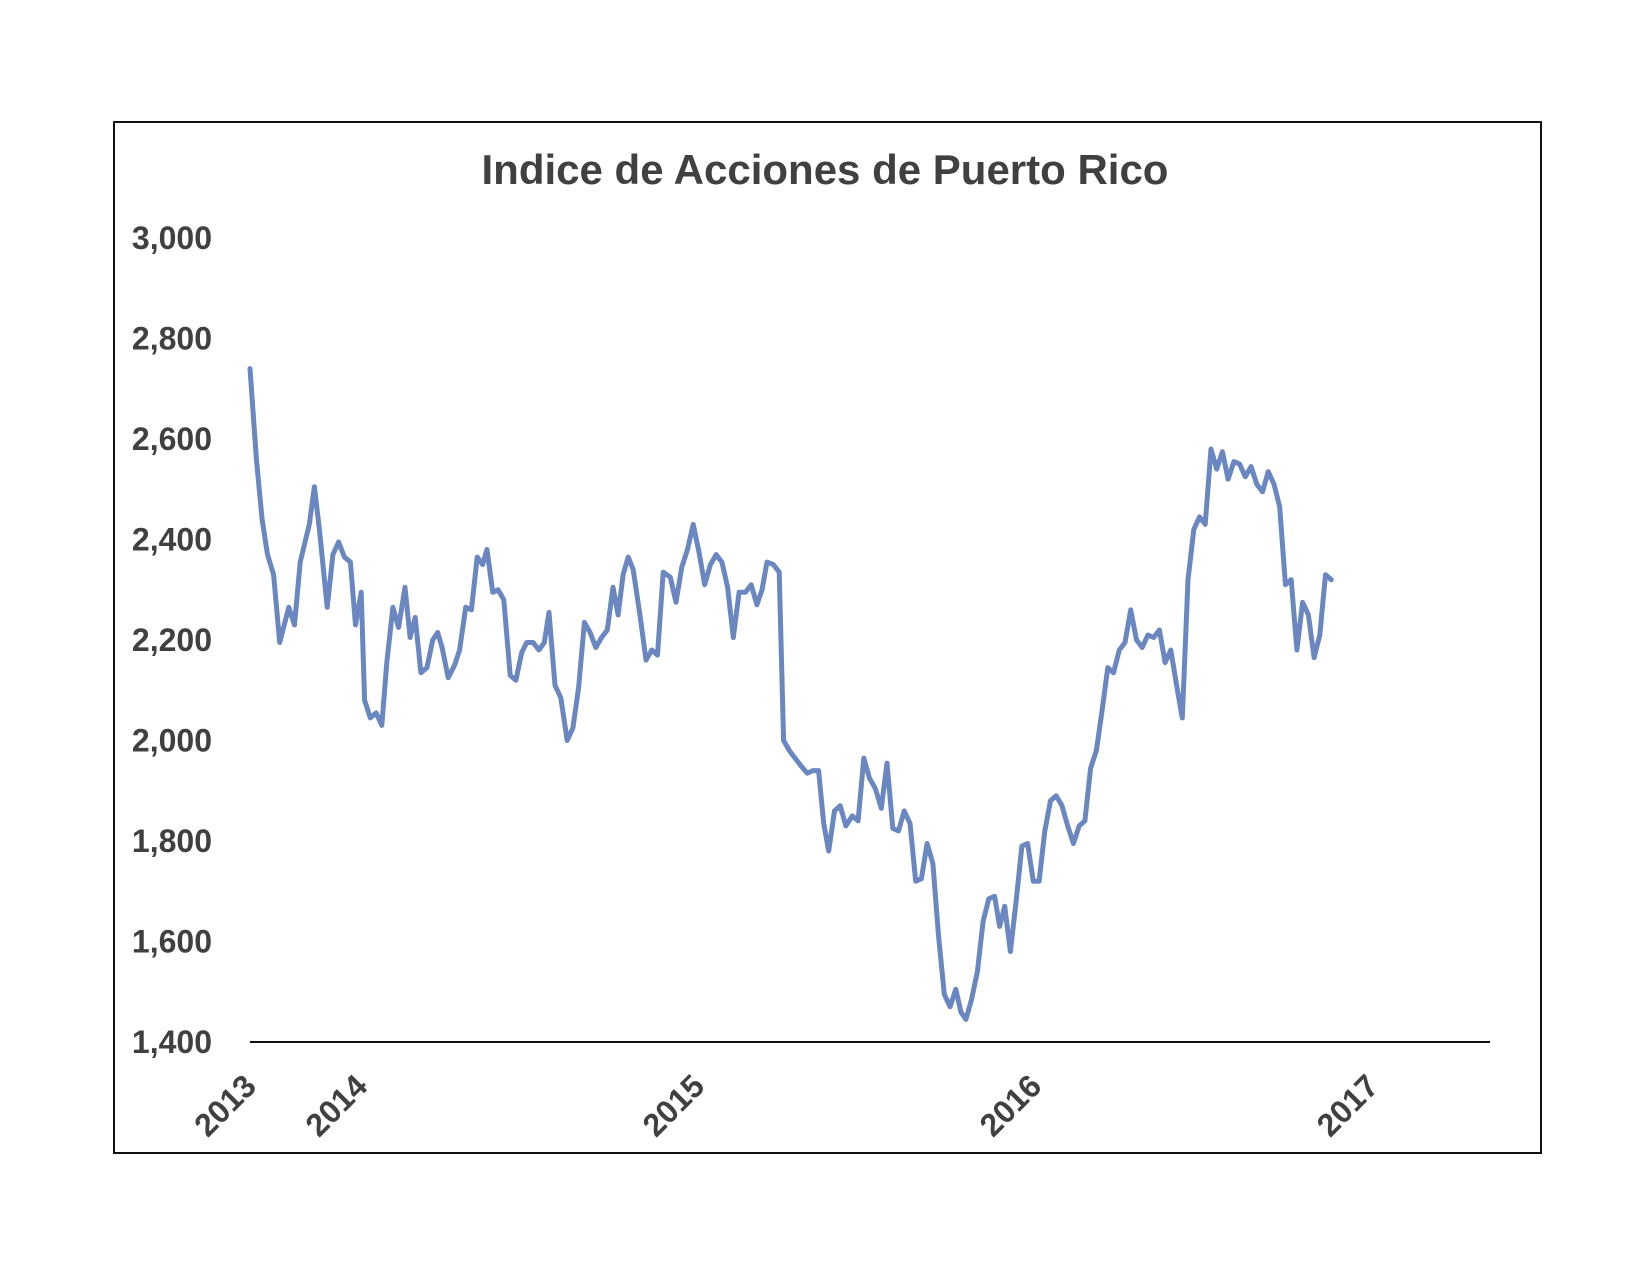  I want to click on x-tick-label: 2013, so click(225, 1105).